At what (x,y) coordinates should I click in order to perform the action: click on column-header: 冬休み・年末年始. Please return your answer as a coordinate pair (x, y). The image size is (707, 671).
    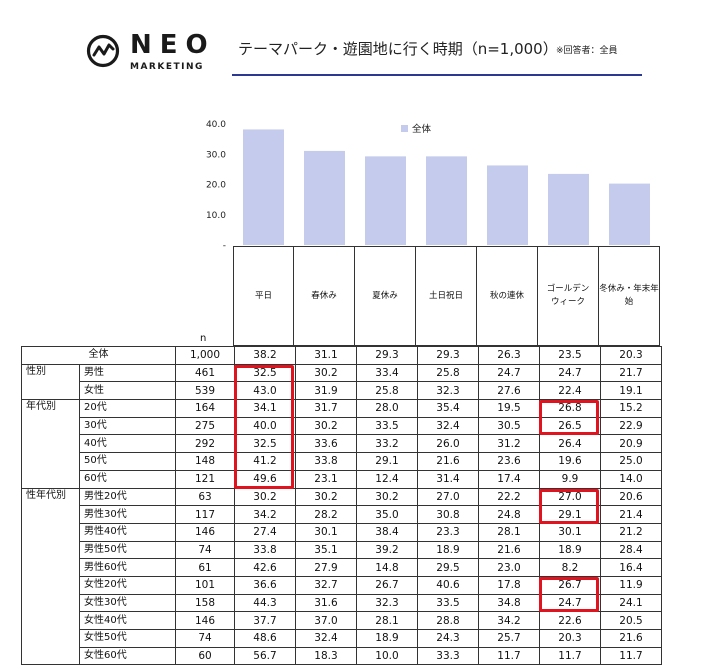
    Looking at the image, I should click on (629, 296).